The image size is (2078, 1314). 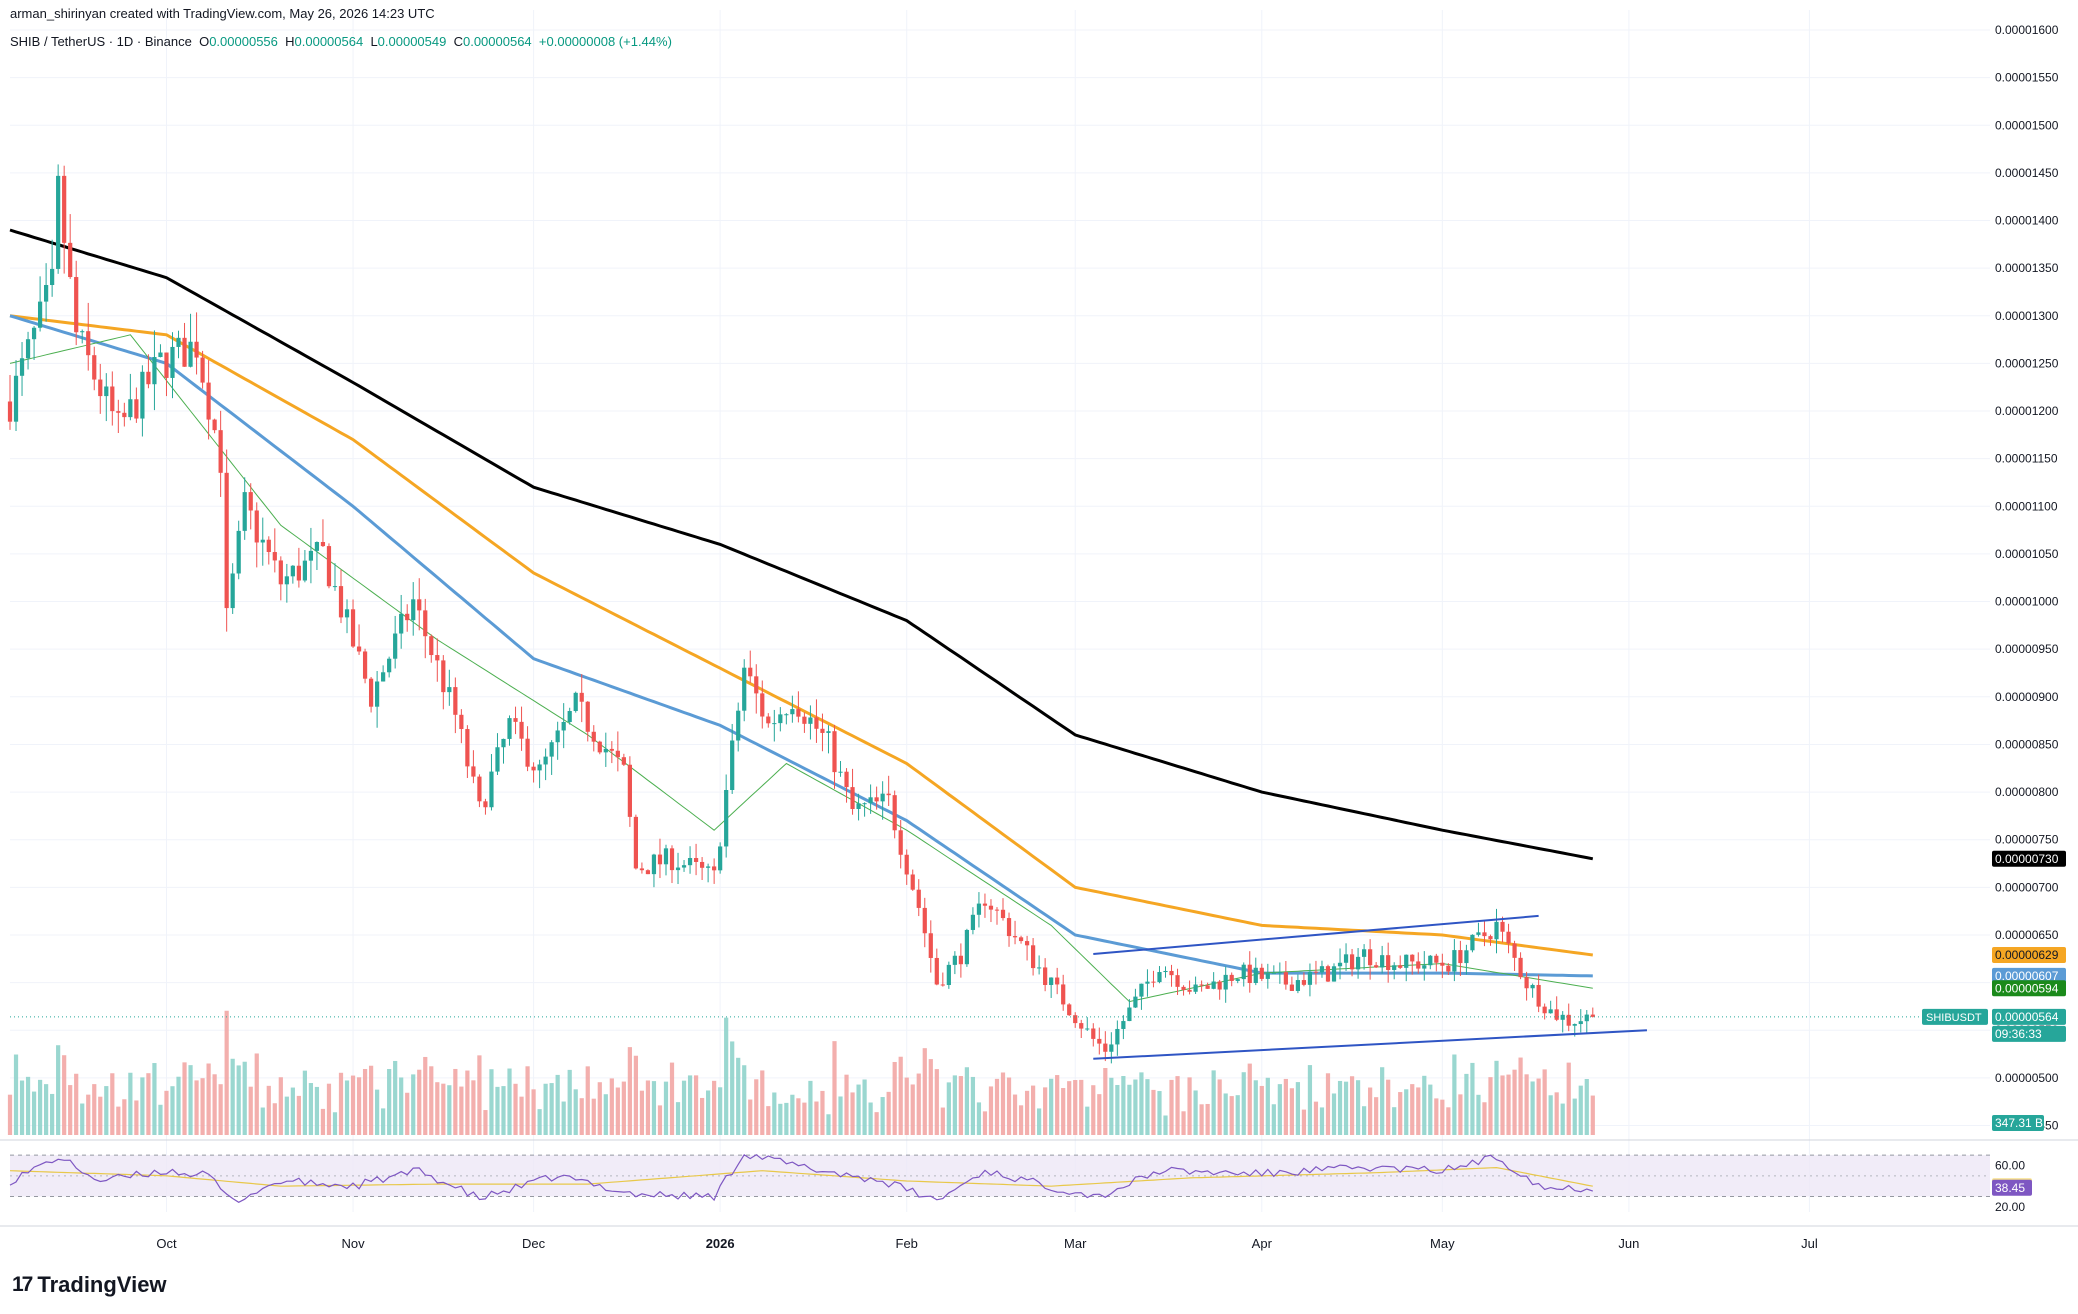 I want to click on tradingview-logo: 17 TradingView, so click(x=89, y=1285).